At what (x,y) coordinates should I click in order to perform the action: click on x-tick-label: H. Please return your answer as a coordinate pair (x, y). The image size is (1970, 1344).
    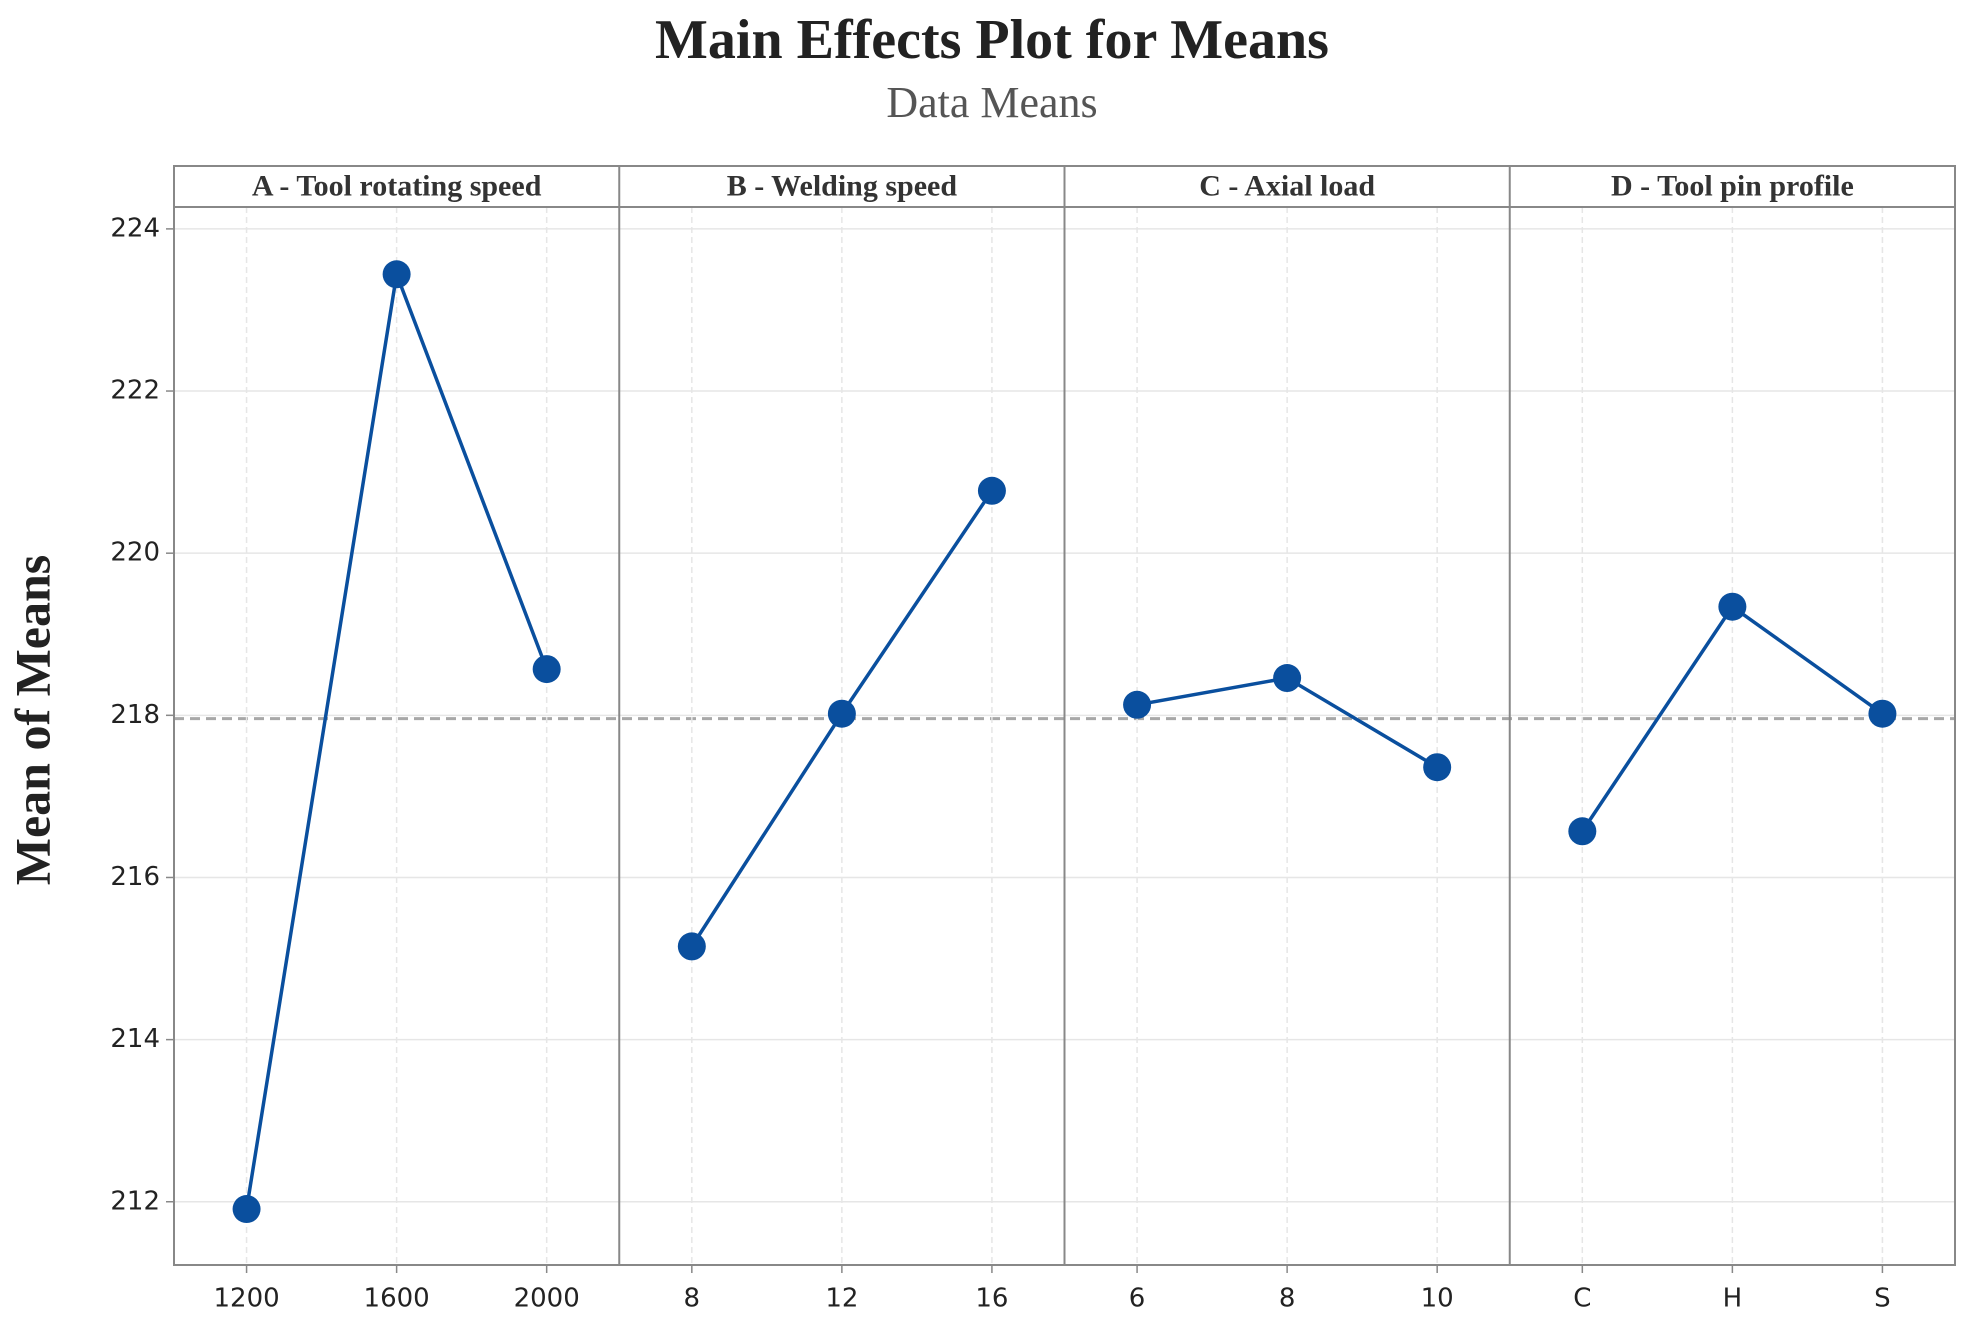
    Looking at the image, I should click on (1733, 1299).